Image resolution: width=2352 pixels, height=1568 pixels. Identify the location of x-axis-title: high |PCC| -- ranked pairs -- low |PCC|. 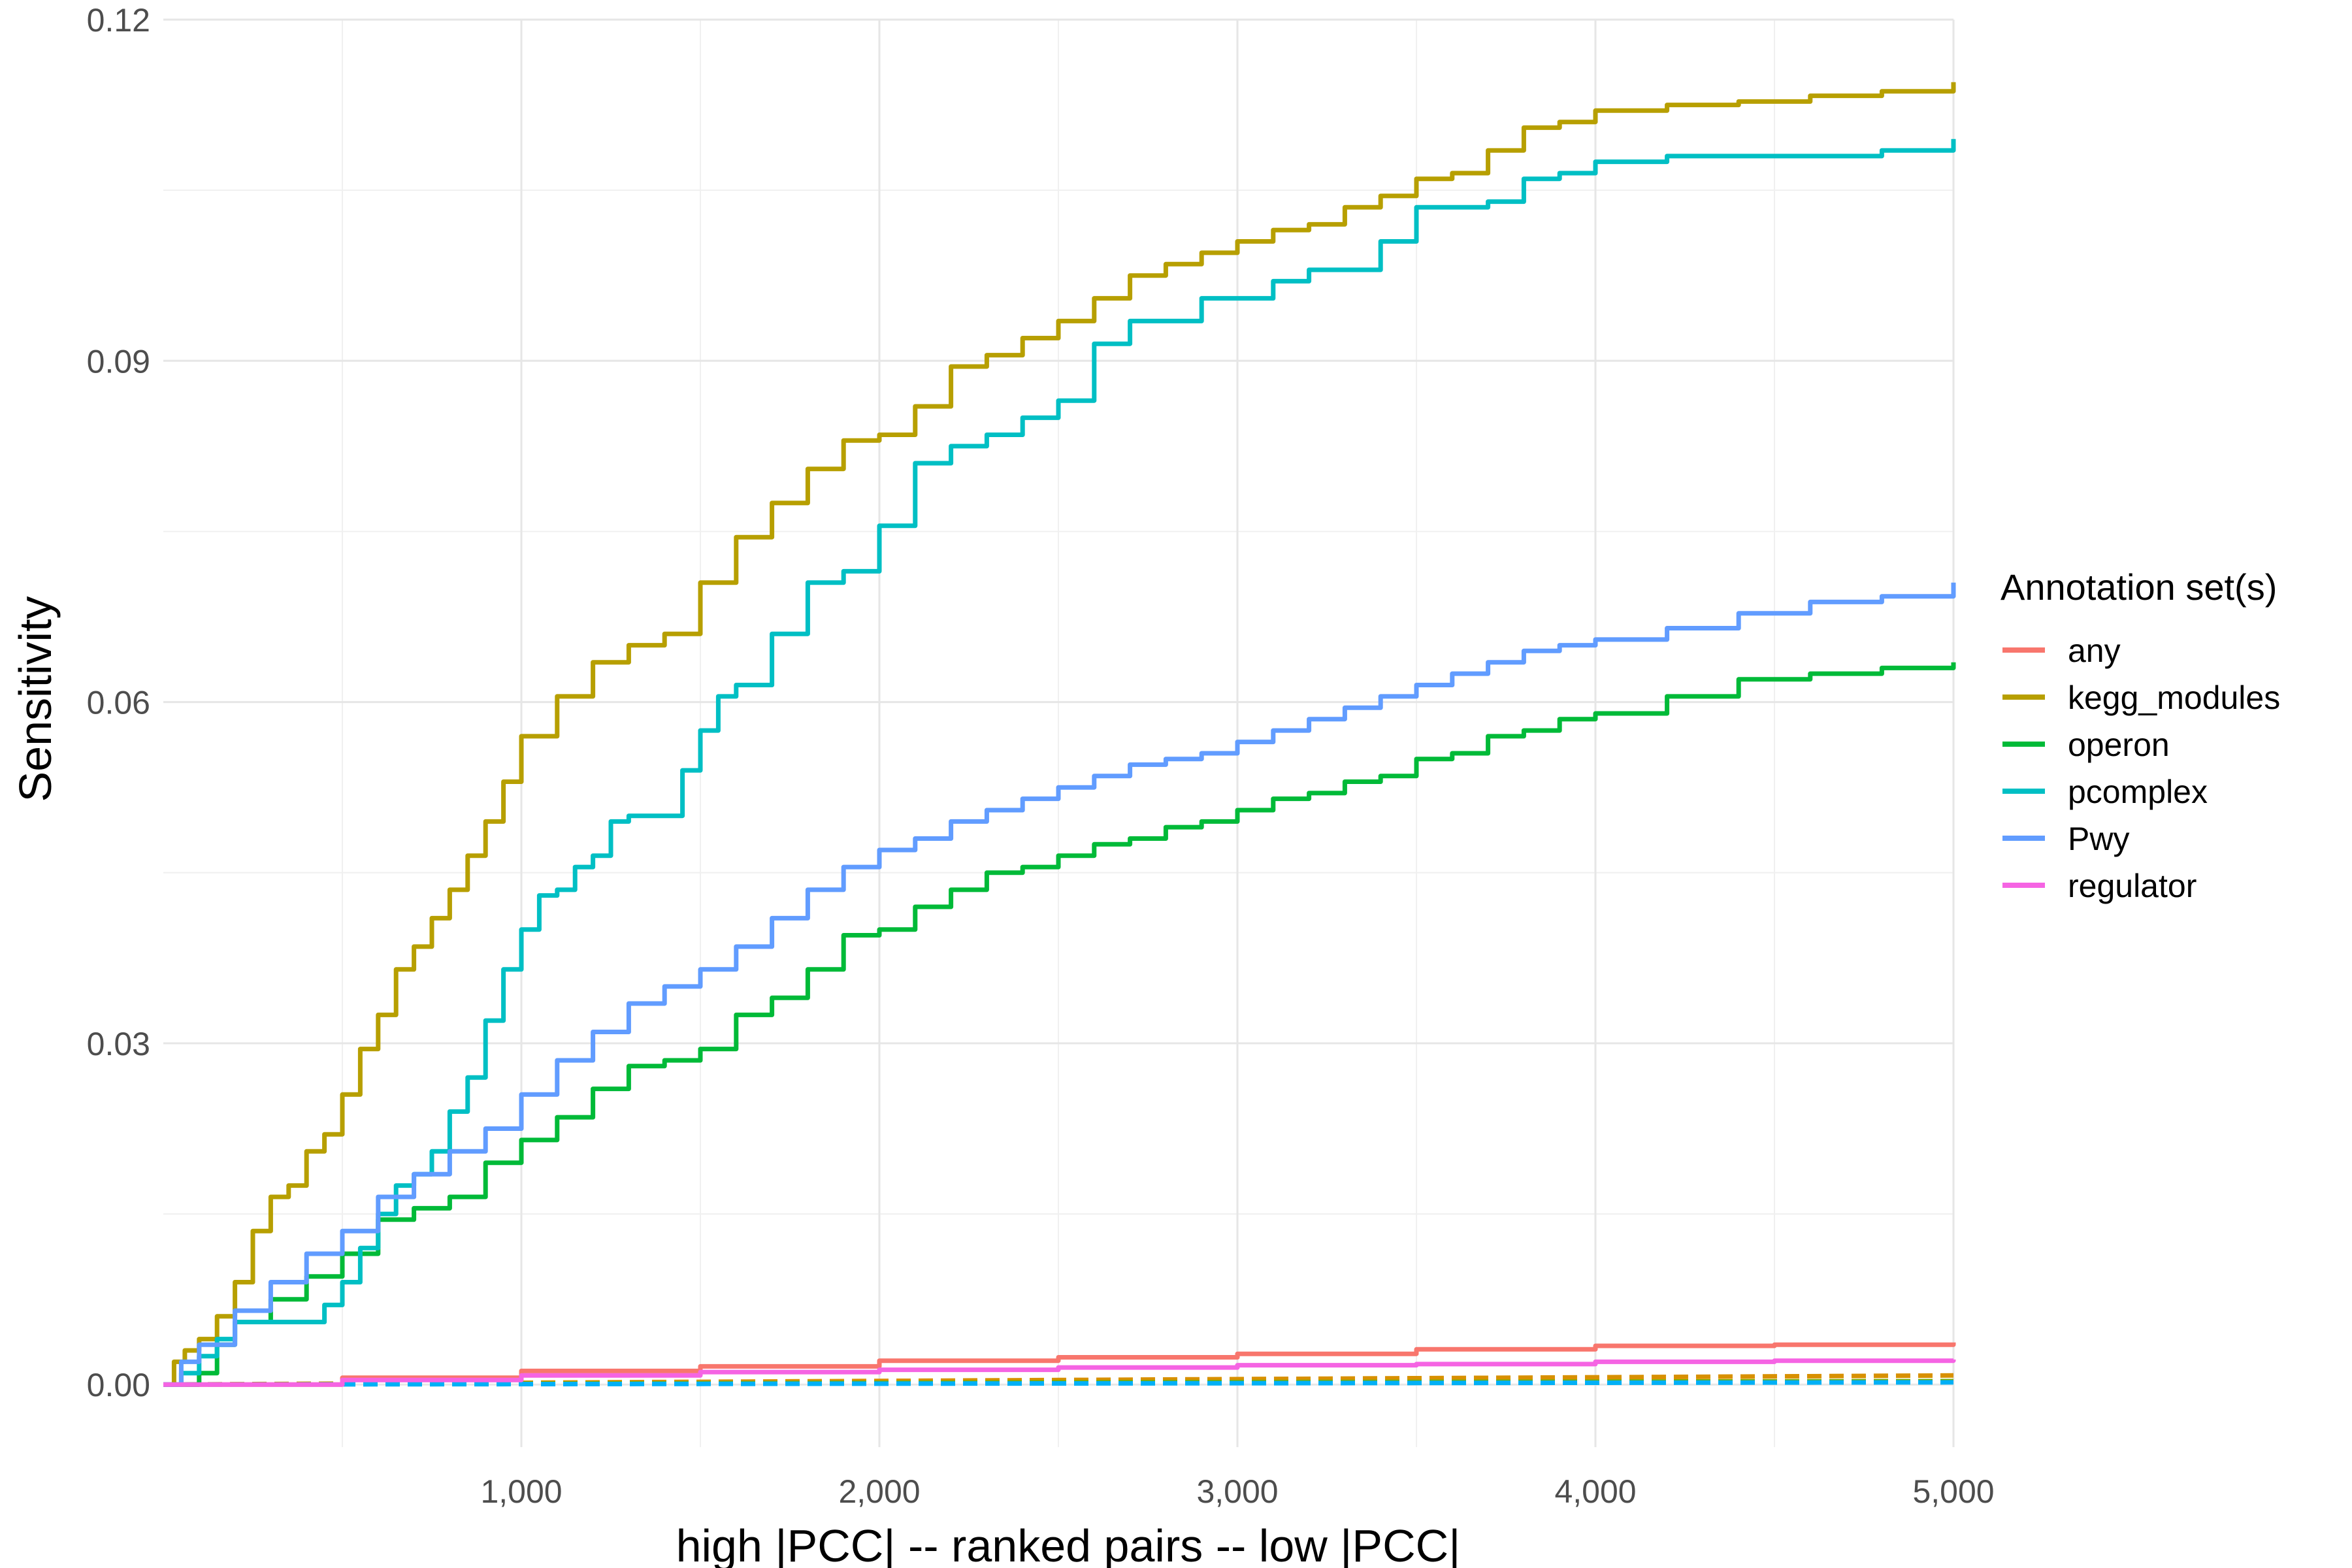
(1068, 1544).